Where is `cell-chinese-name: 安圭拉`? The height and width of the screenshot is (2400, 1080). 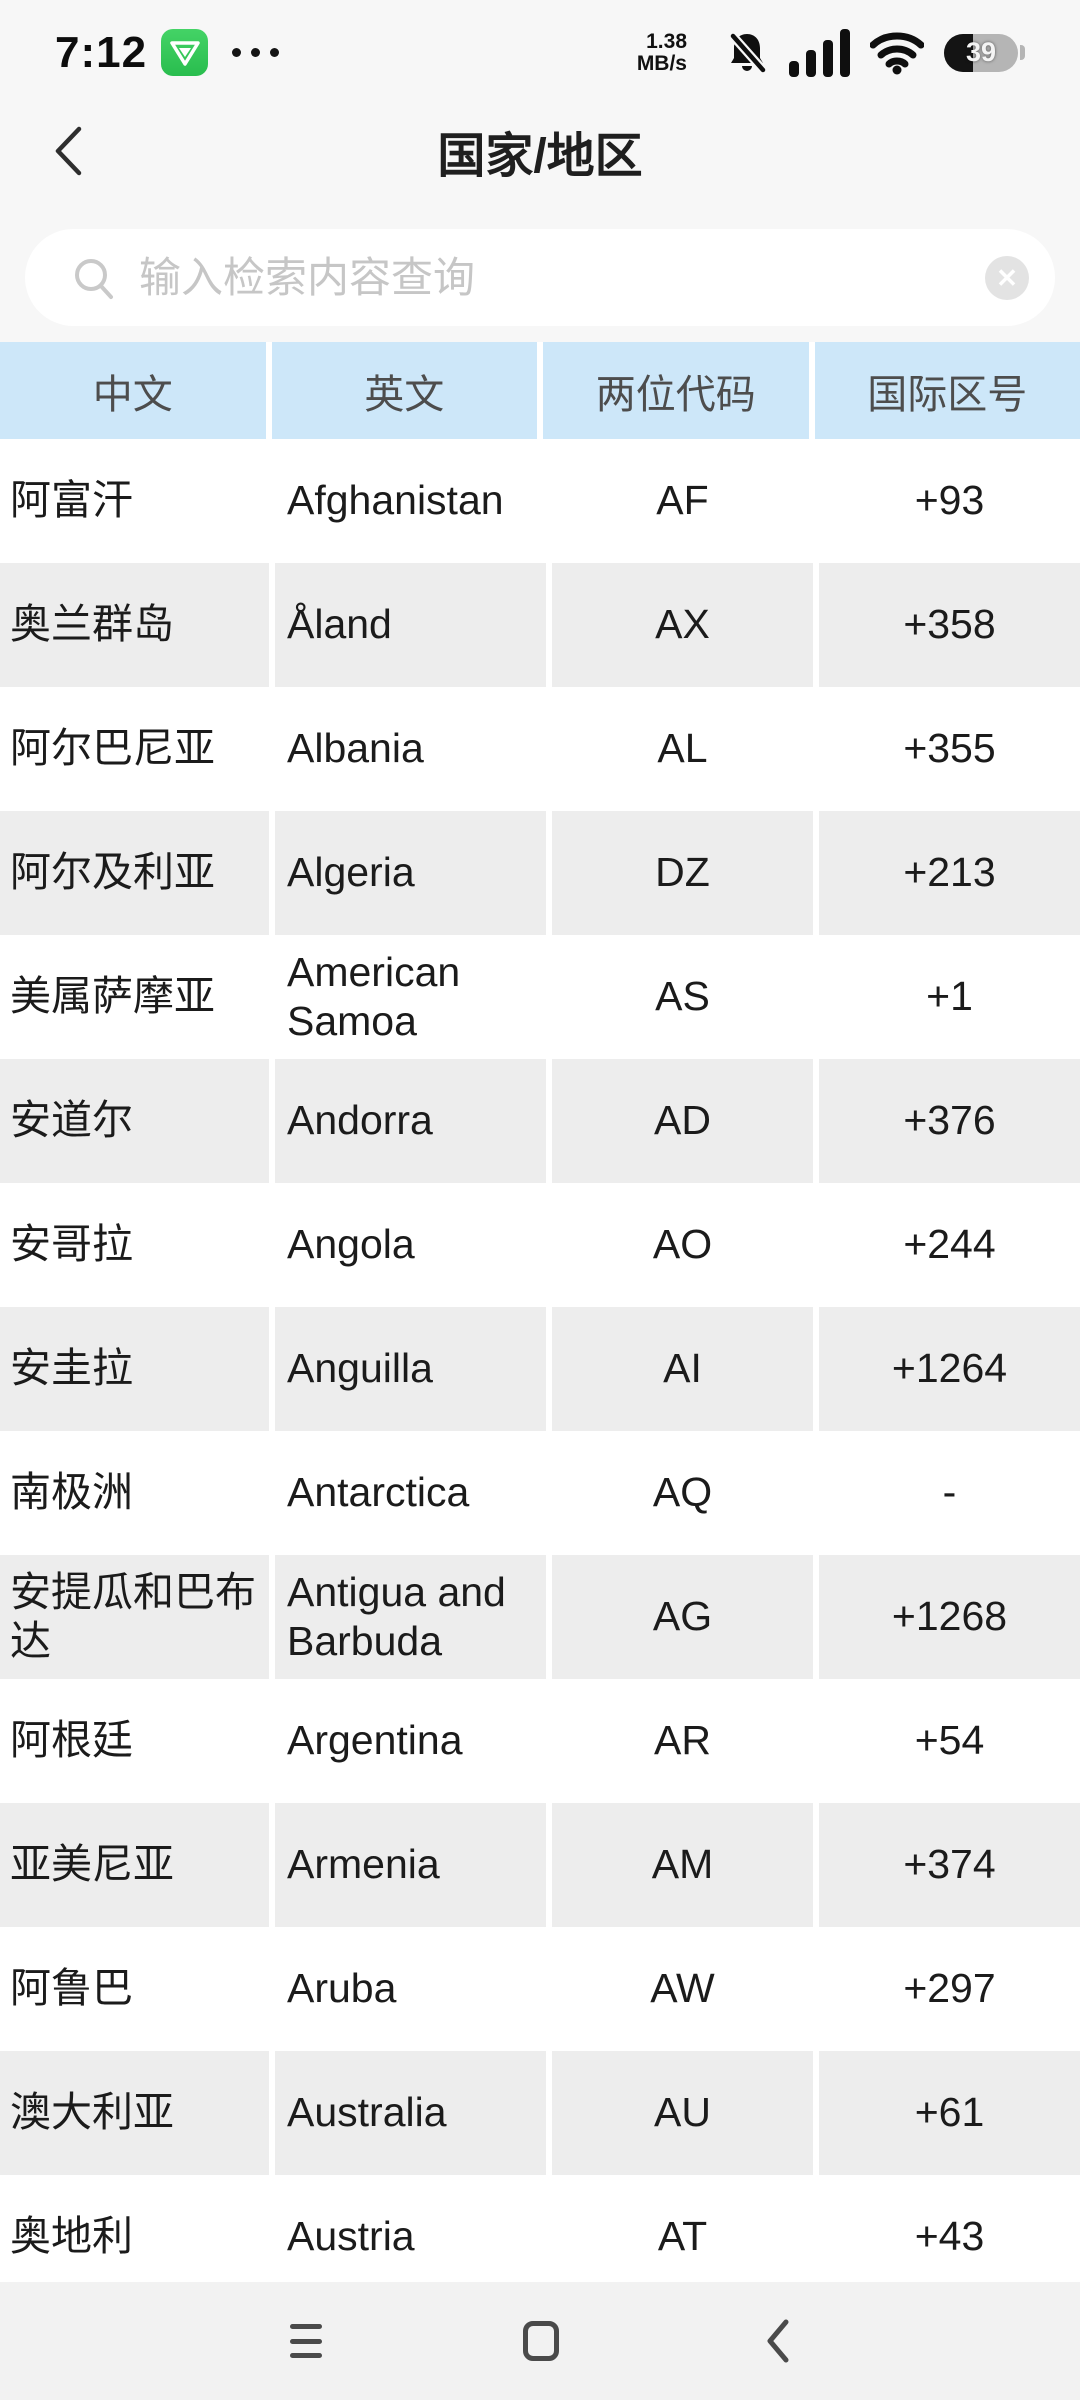
cell-chinese-name: 安圭拉 is located at coordinates (134, 1369).